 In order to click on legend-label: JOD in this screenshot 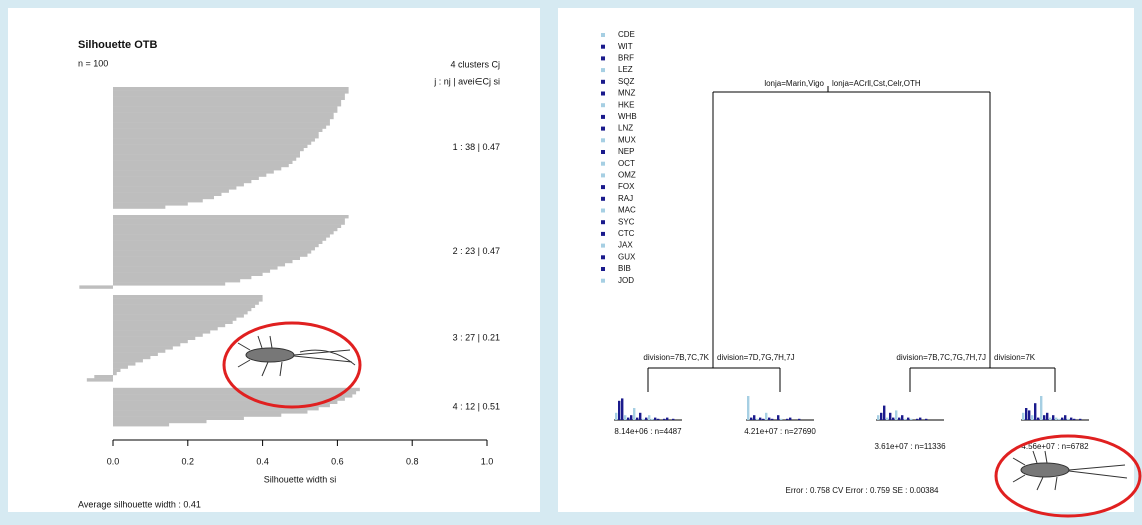, I will do `click(626, 280)`.